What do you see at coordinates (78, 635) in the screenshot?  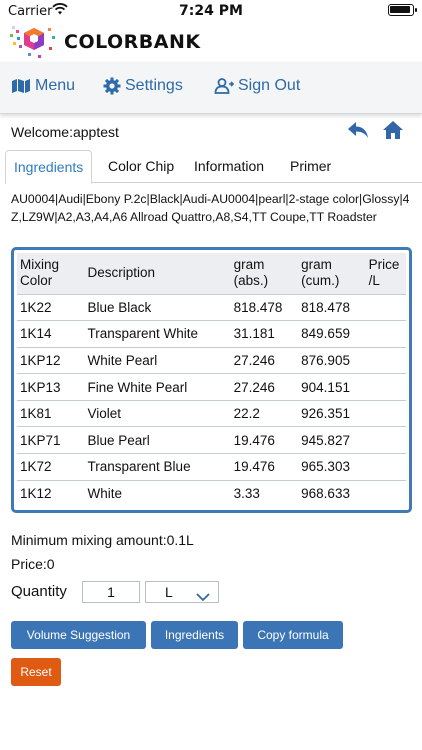 I see `volume-suggestion-button: Volume Suggestion` at bounding box center [78, 635].